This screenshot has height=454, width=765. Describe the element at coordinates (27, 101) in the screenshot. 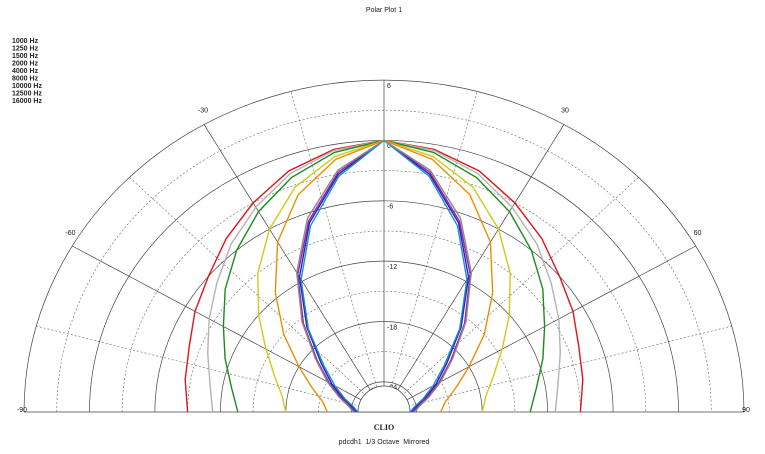

I see `legend-entry: 16000 Hz` at that location.